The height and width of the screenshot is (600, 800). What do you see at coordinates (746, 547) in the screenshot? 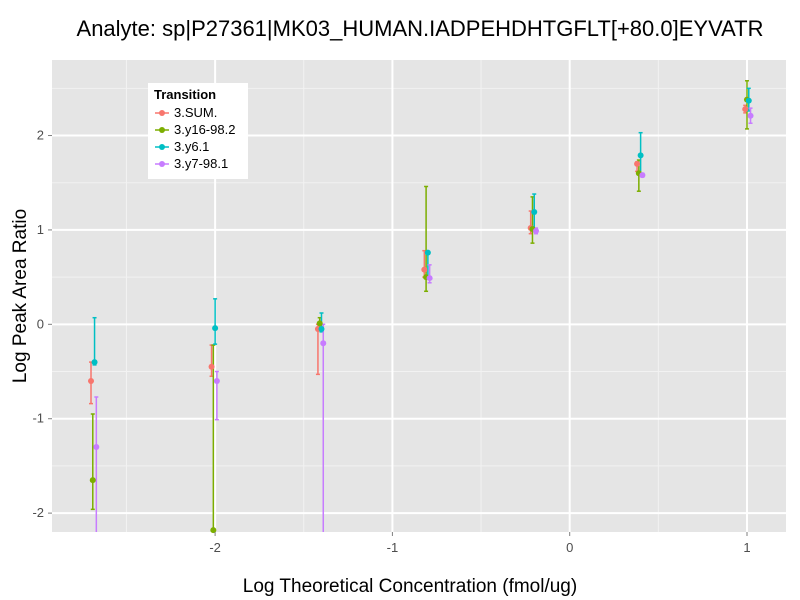
I see `x-tick-label: 1` at bounding box center [746, 547].